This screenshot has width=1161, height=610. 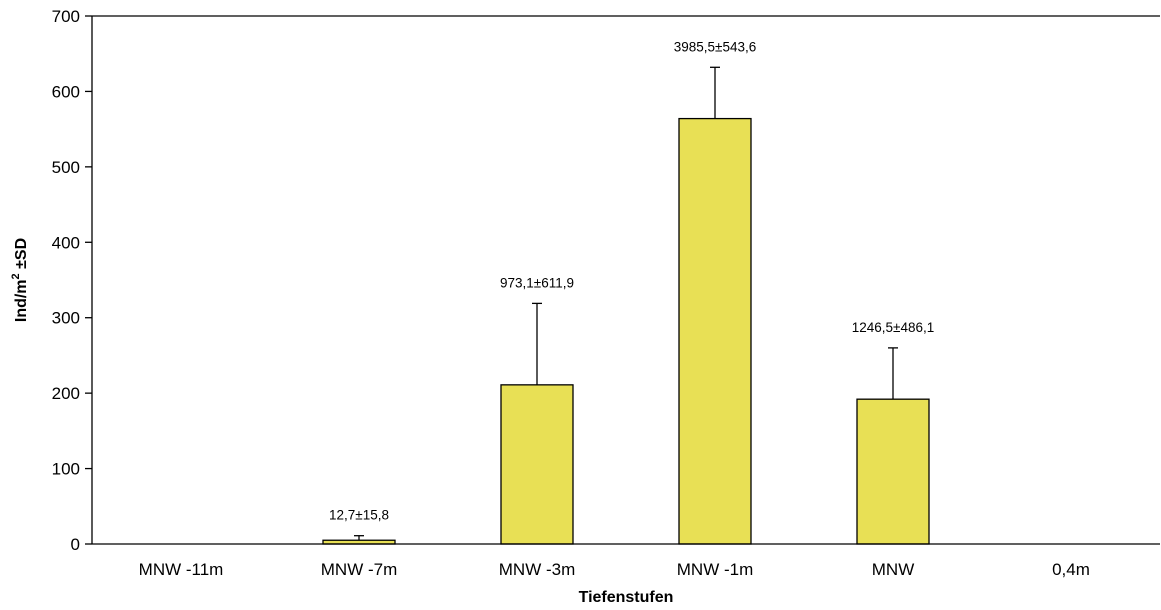 I want to click on x-axis-title: Tiefenstufen, so click(x=626, y=597).